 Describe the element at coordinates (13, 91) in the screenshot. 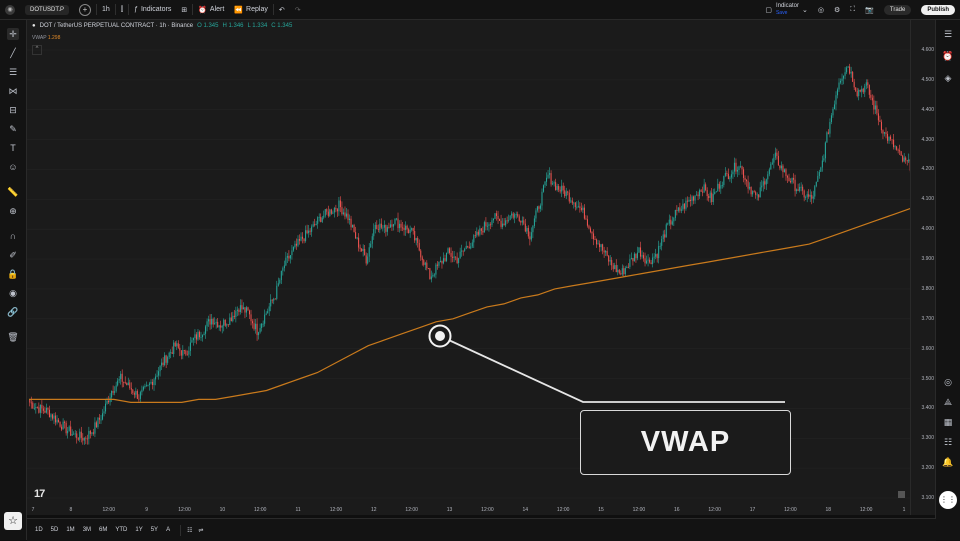

I see `pattern-icon: ⋈` at that location.